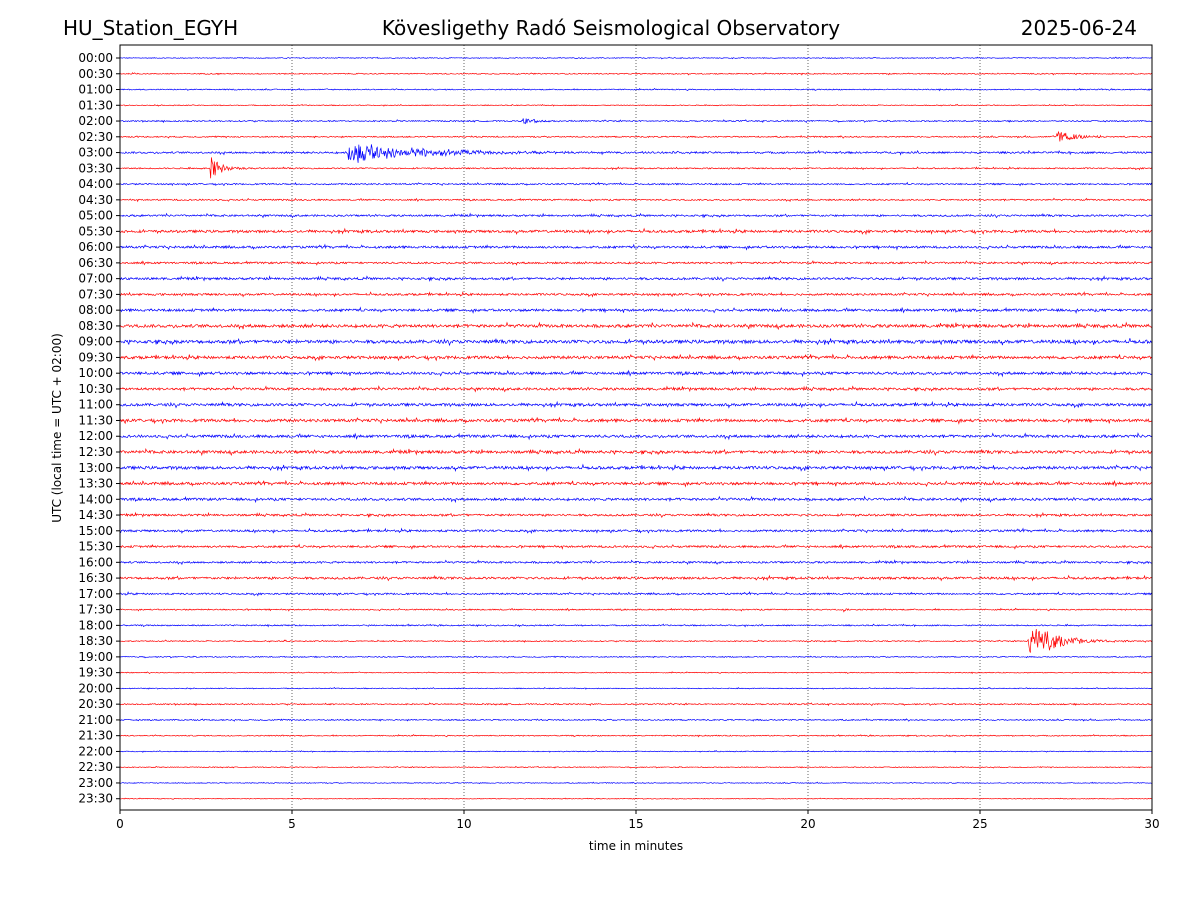  I want to click on y-tick-label: 12:00, so click(95, 436).